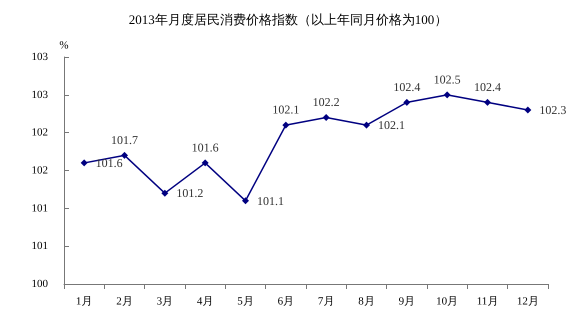 The image size is (576, 324). Describe the element at coordinates (165, 302) in the screenshot. I see `x-tick-label: 3月` at that location.